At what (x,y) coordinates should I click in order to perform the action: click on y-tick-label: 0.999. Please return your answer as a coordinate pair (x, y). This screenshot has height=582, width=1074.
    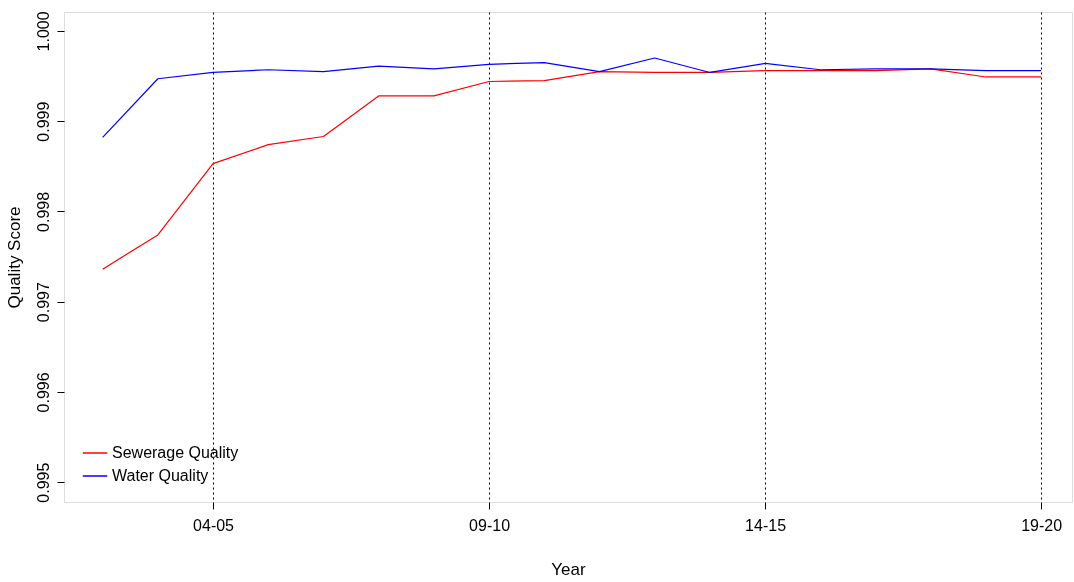
    Looking at the image, I should click on (43, 121).